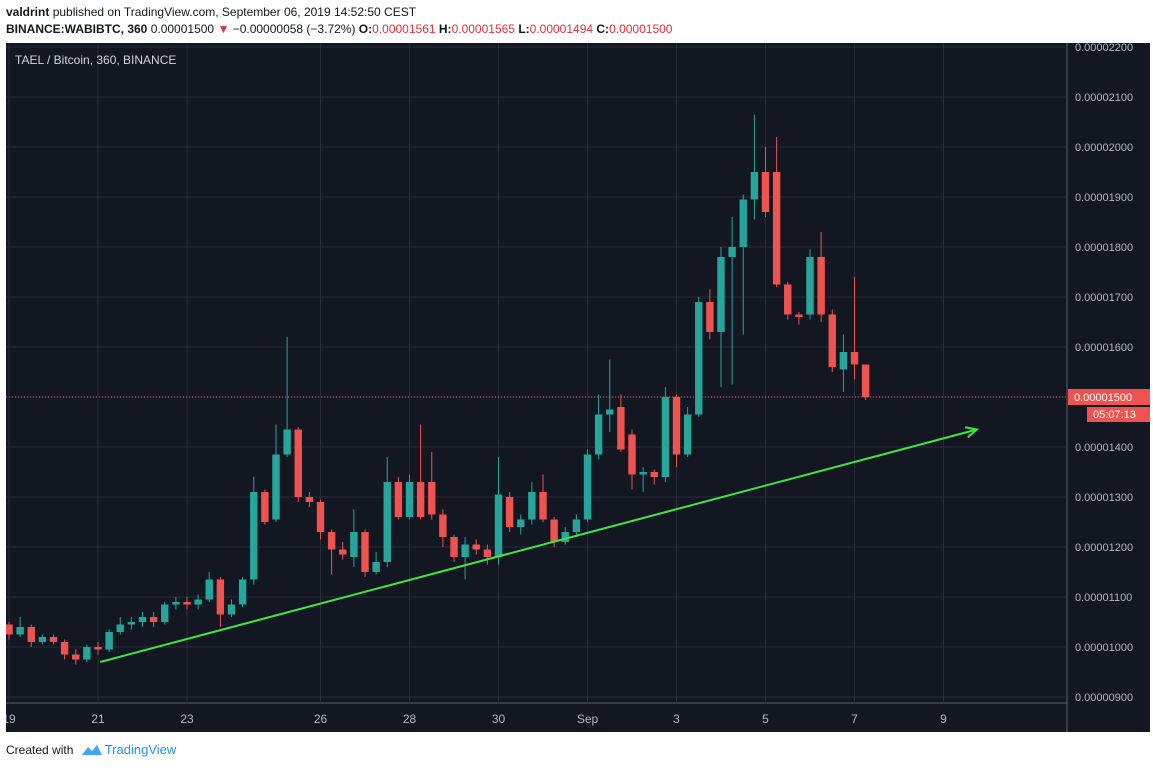  What do you see at coordinates (223, 29) in the screenshot?
I see `change-arrow-icon: ▼` at bounding box center [223, 29].